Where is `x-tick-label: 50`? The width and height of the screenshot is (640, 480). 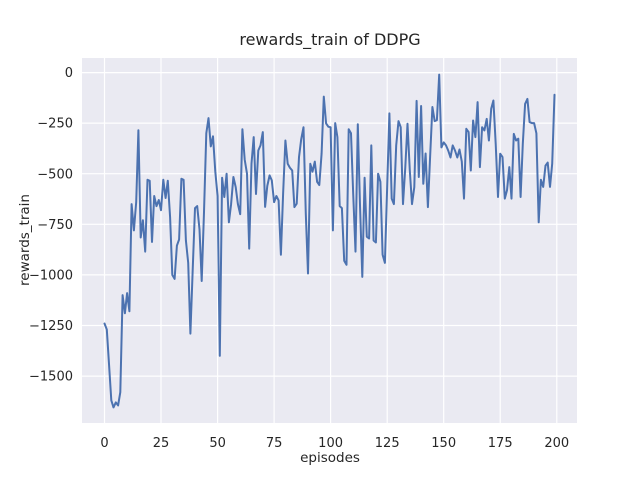
x-tick-label: 50 is located at coordinates (217, 443).